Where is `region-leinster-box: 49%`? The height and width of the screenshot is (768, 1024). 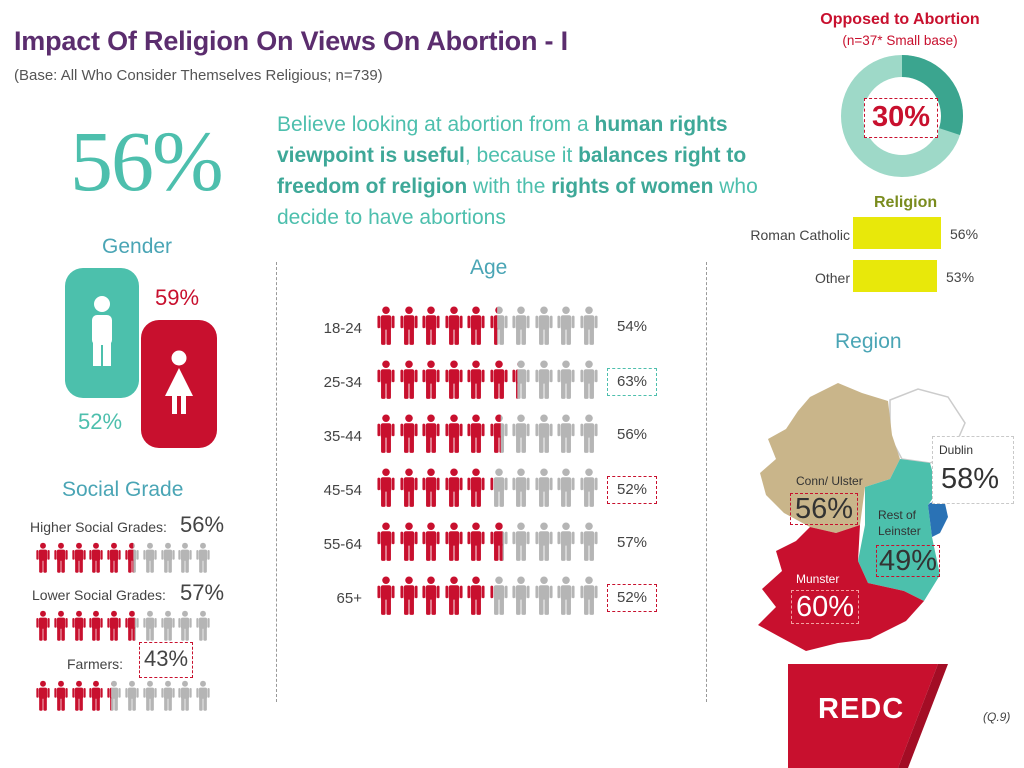
region-leinster-box: 49% is located at coordinates (908, 561).